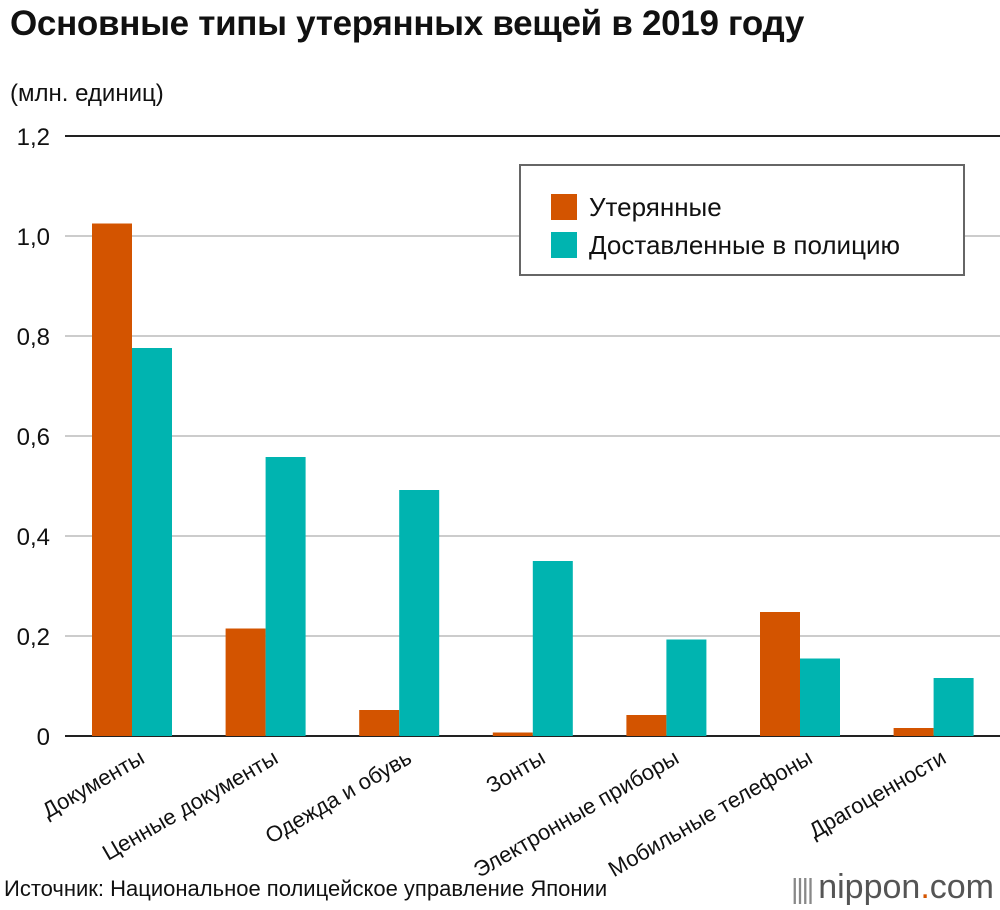 The height and width of the screenshot is (910, 1000). Describe the element at coordinates (744, 244) in the screenshot. I see `legend-label-delivered: Доставленные в полицию` at that location.